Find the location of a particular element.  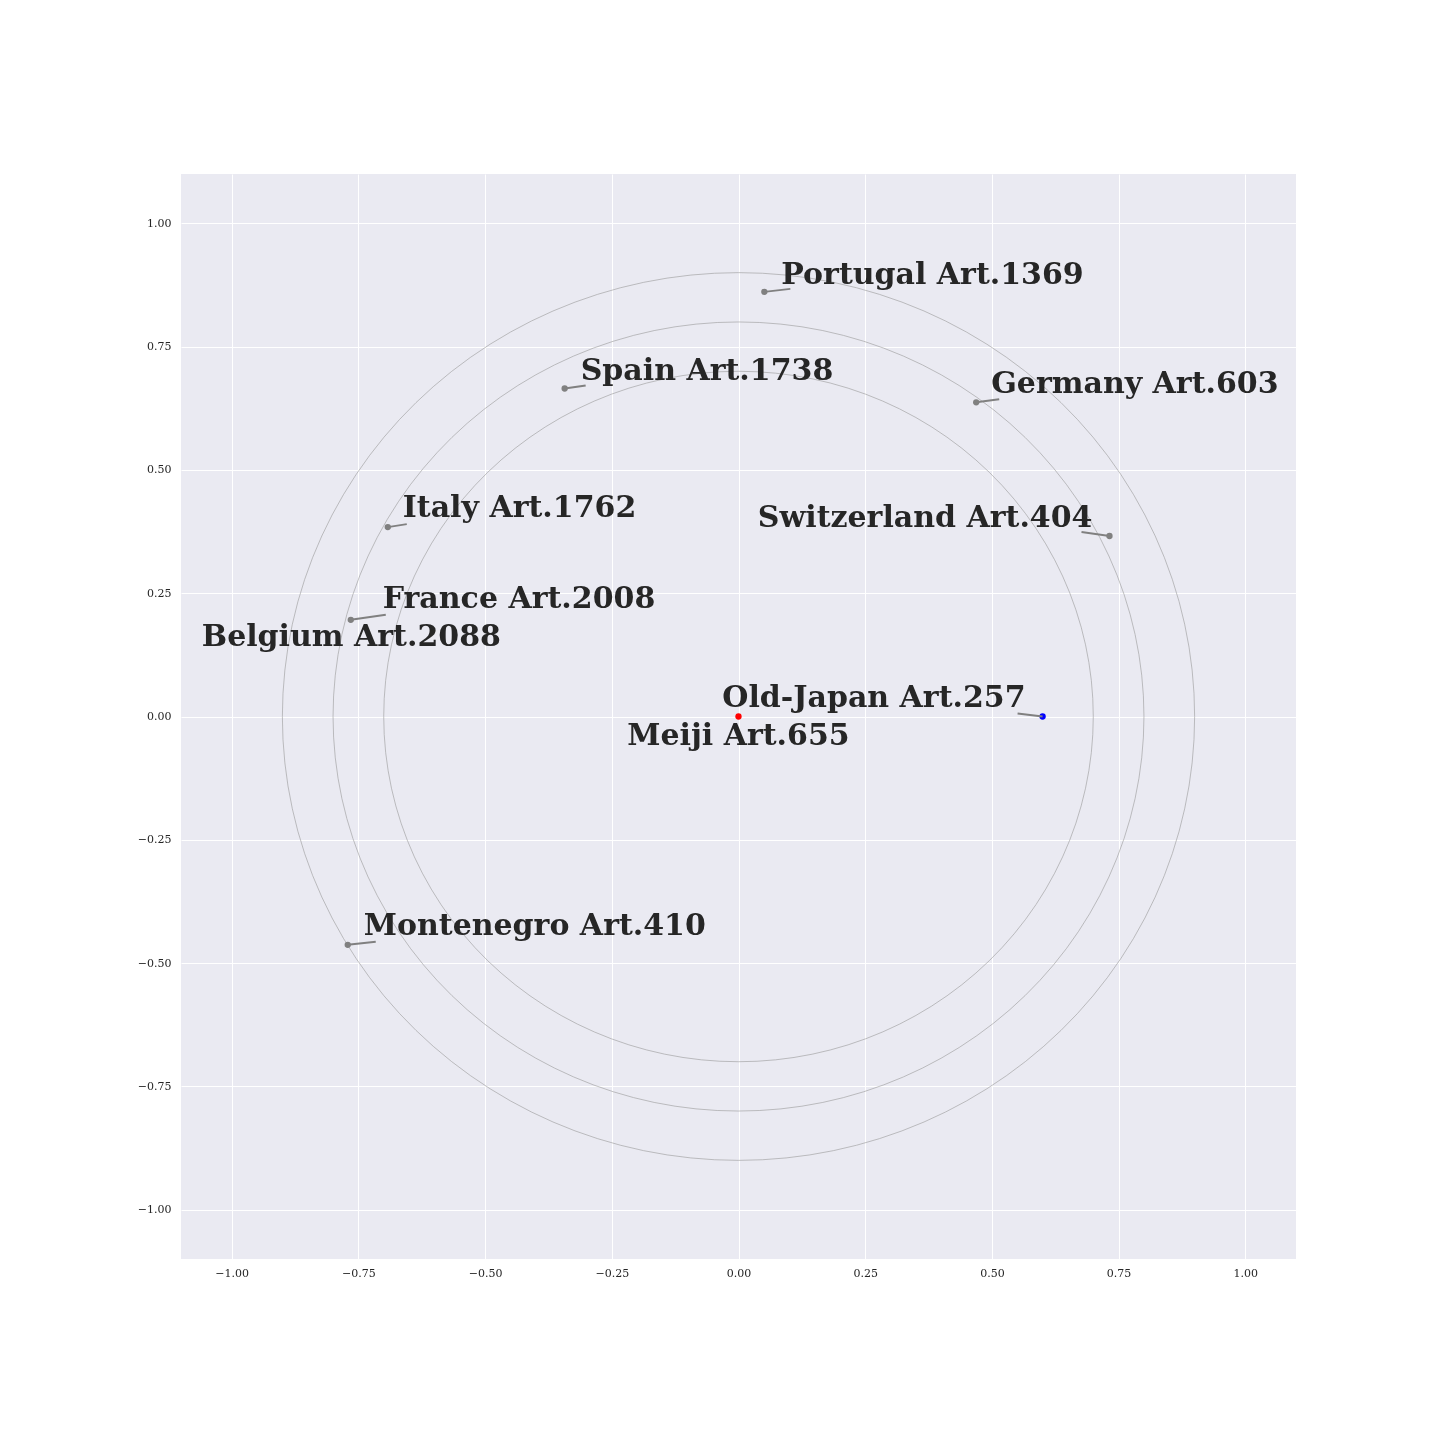

y-tick-label: 0.00 is located at coordinates (159, 716).